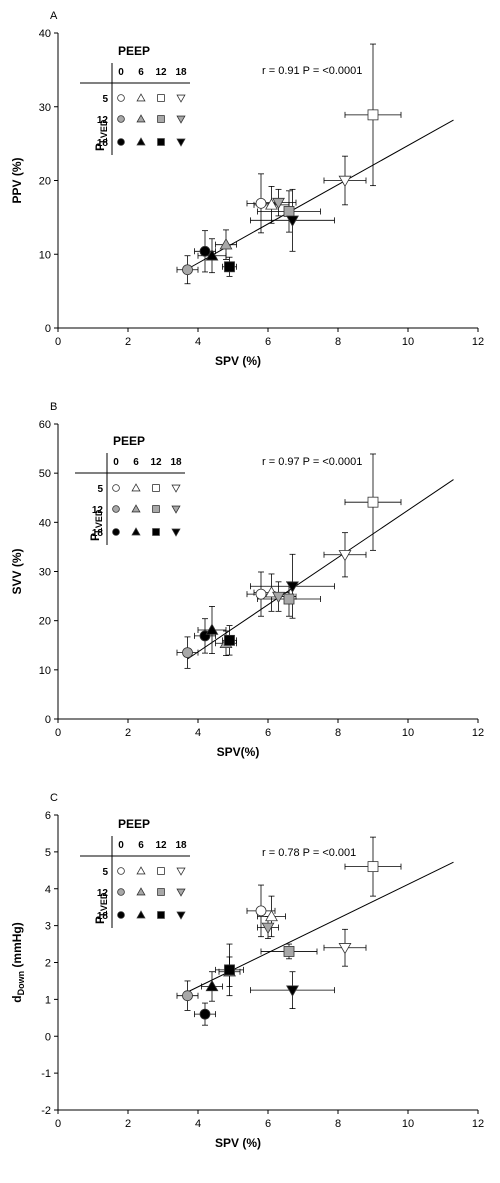  Describe the element at coordinates (121, 72) in the screenshot. I see `legend-col-label: 0` at that location.